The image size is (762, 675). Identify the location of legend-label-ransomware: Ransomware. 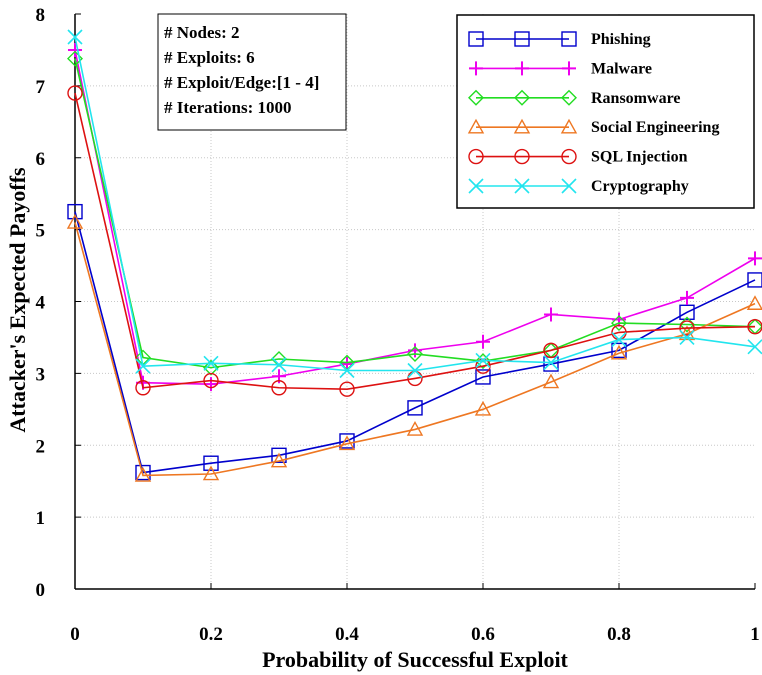
(635, 98).